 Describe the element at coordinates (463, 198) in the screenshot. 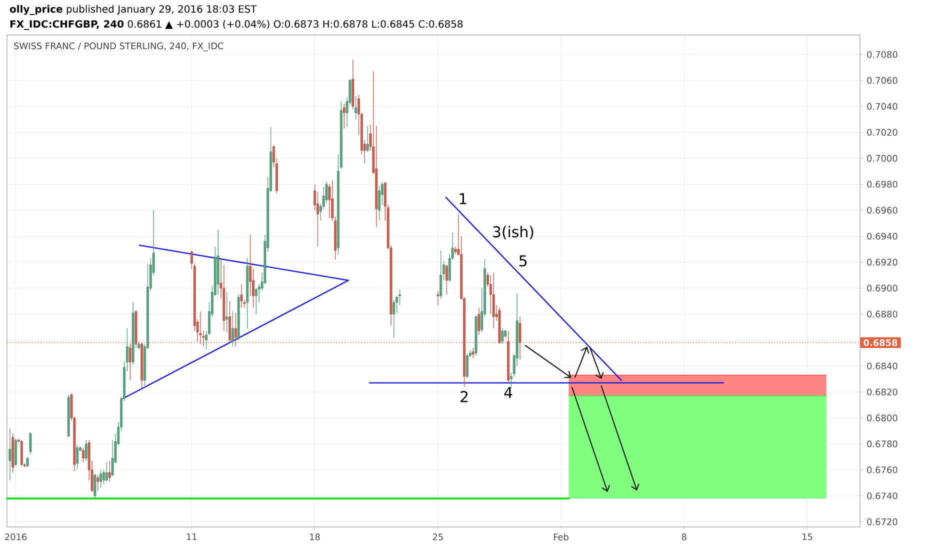

I see `annotation: 1` at that location.